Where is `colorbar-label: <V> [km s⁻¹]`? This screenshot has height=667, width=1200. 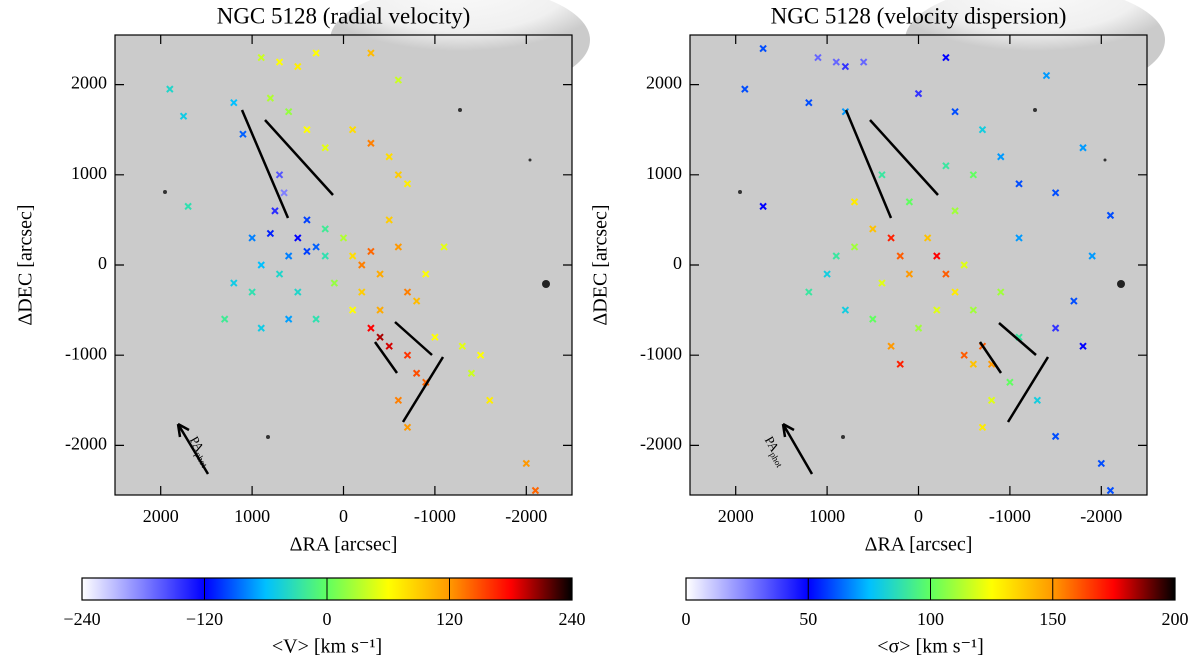
colorbar-label: <V> [km s⁻¹] is located at coordinates (327, 647).